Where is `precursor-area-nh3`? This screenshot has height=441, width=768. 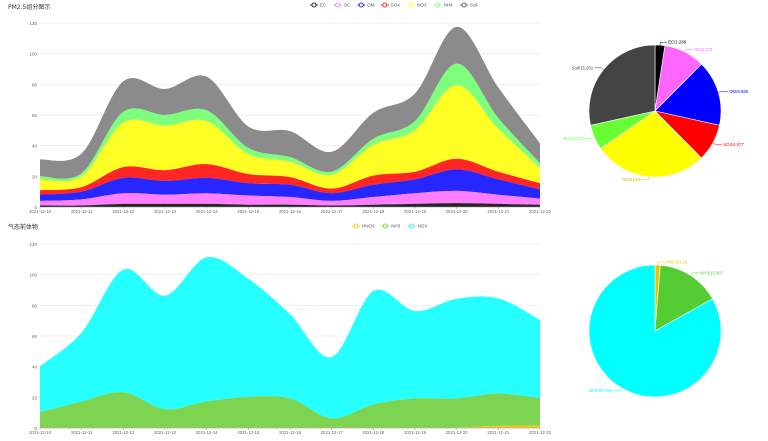
precursor-area-nh3 is located at coordinates (290, 410).